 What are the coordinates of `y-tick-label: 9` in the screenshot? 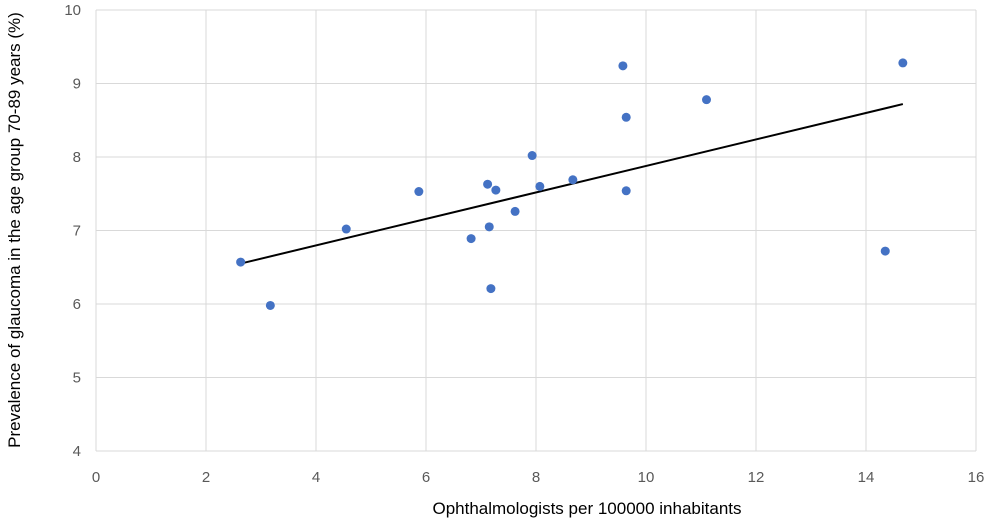 It's located at (77, 84).